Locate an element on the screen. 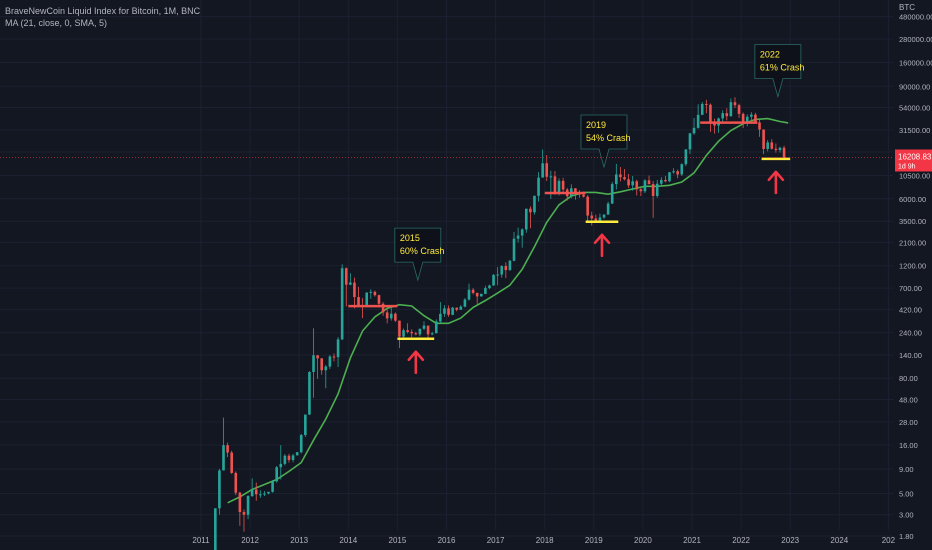 The height and width of the screenshot is (550, 932). y-tick-label: 5.00 is located at coordinates (906, 493).